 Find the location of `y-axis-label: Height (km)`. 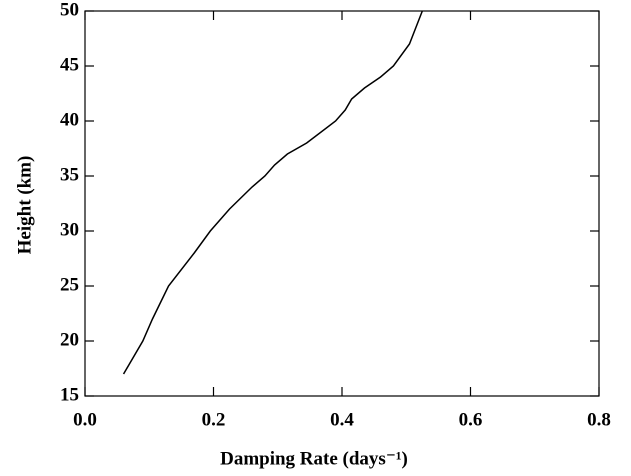

y-axis-label: Height (km) is located at coordinates (24, 205).